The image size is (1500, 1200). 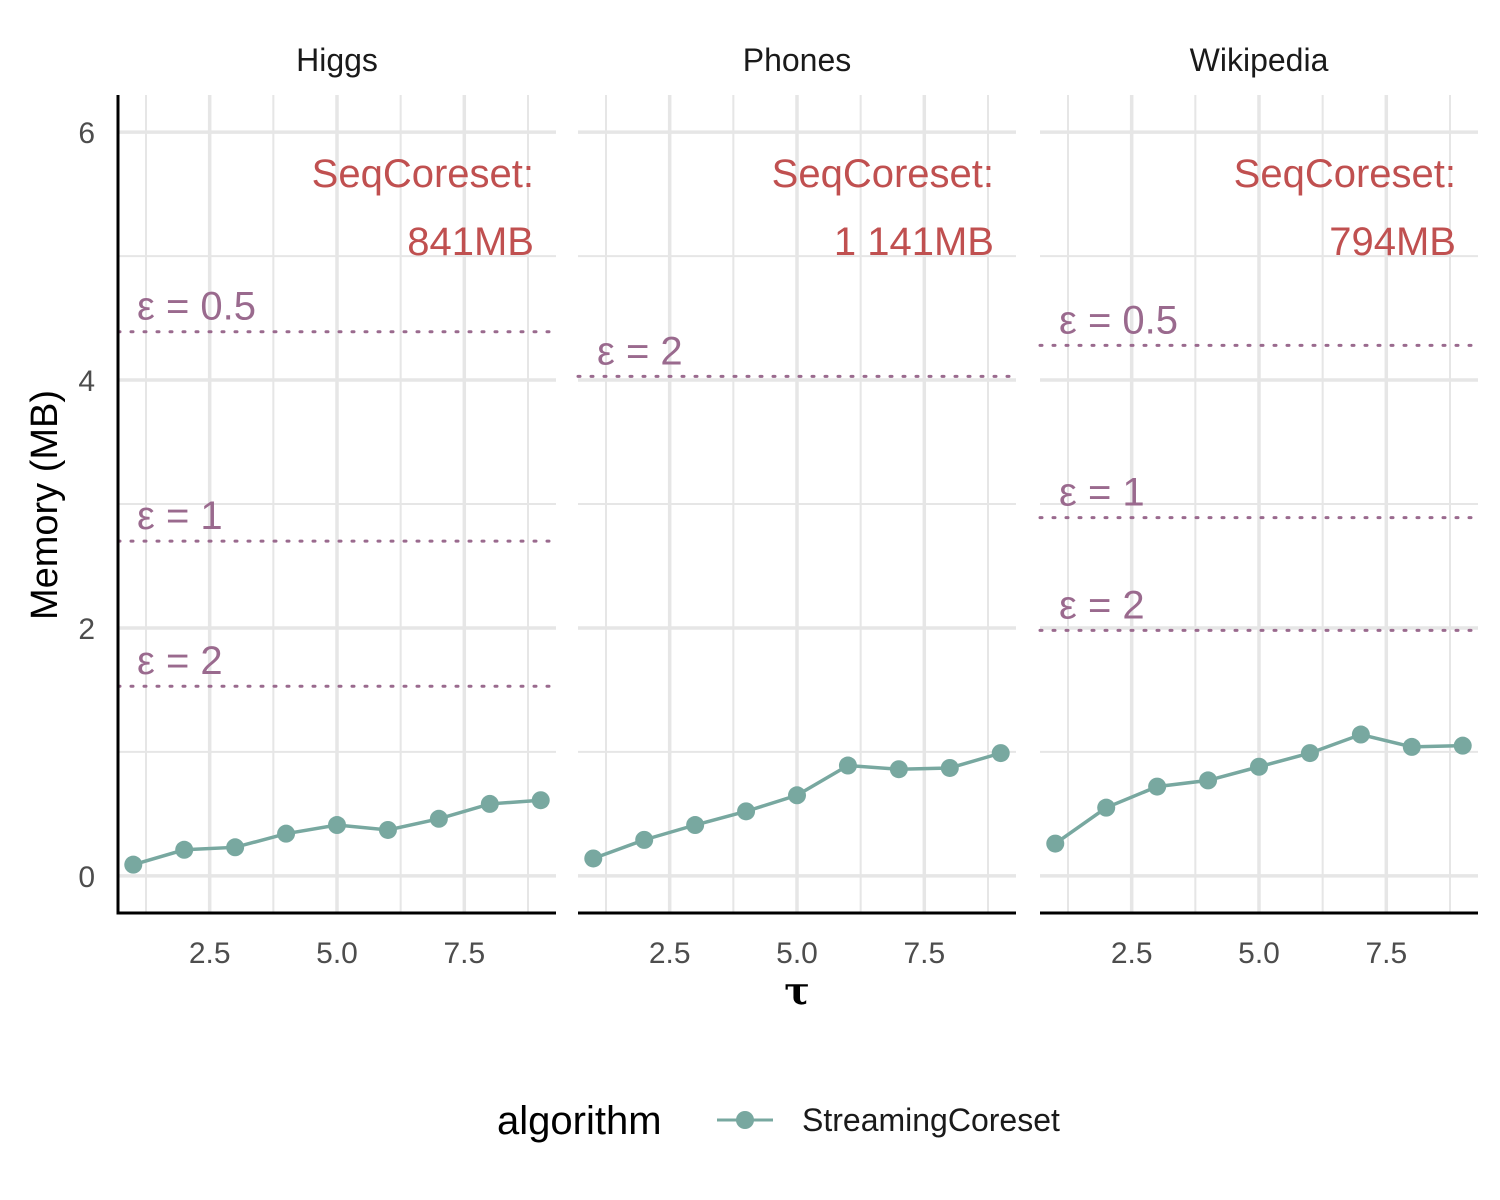 I want to click on seq-coreset-value: 794MB, so click(x=1392, y=242).